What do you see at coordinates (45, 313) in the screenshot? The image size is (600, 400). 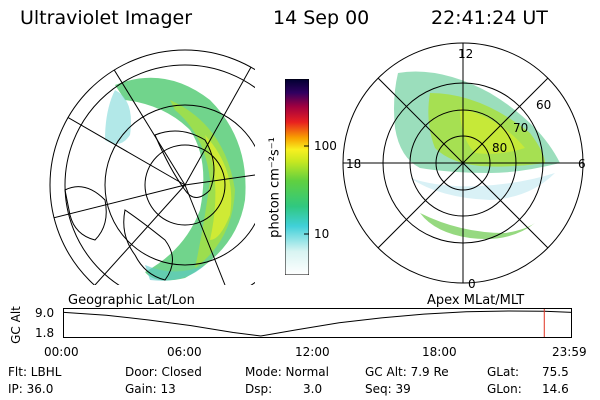 I see `timeline-ytick-top: 9.0` at bounding box center [45, 313].